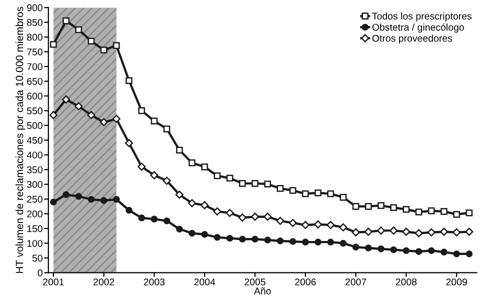 This screenshot has width=484, height=303. I want to click on x-tick-label: 2005, so click(255, 282).